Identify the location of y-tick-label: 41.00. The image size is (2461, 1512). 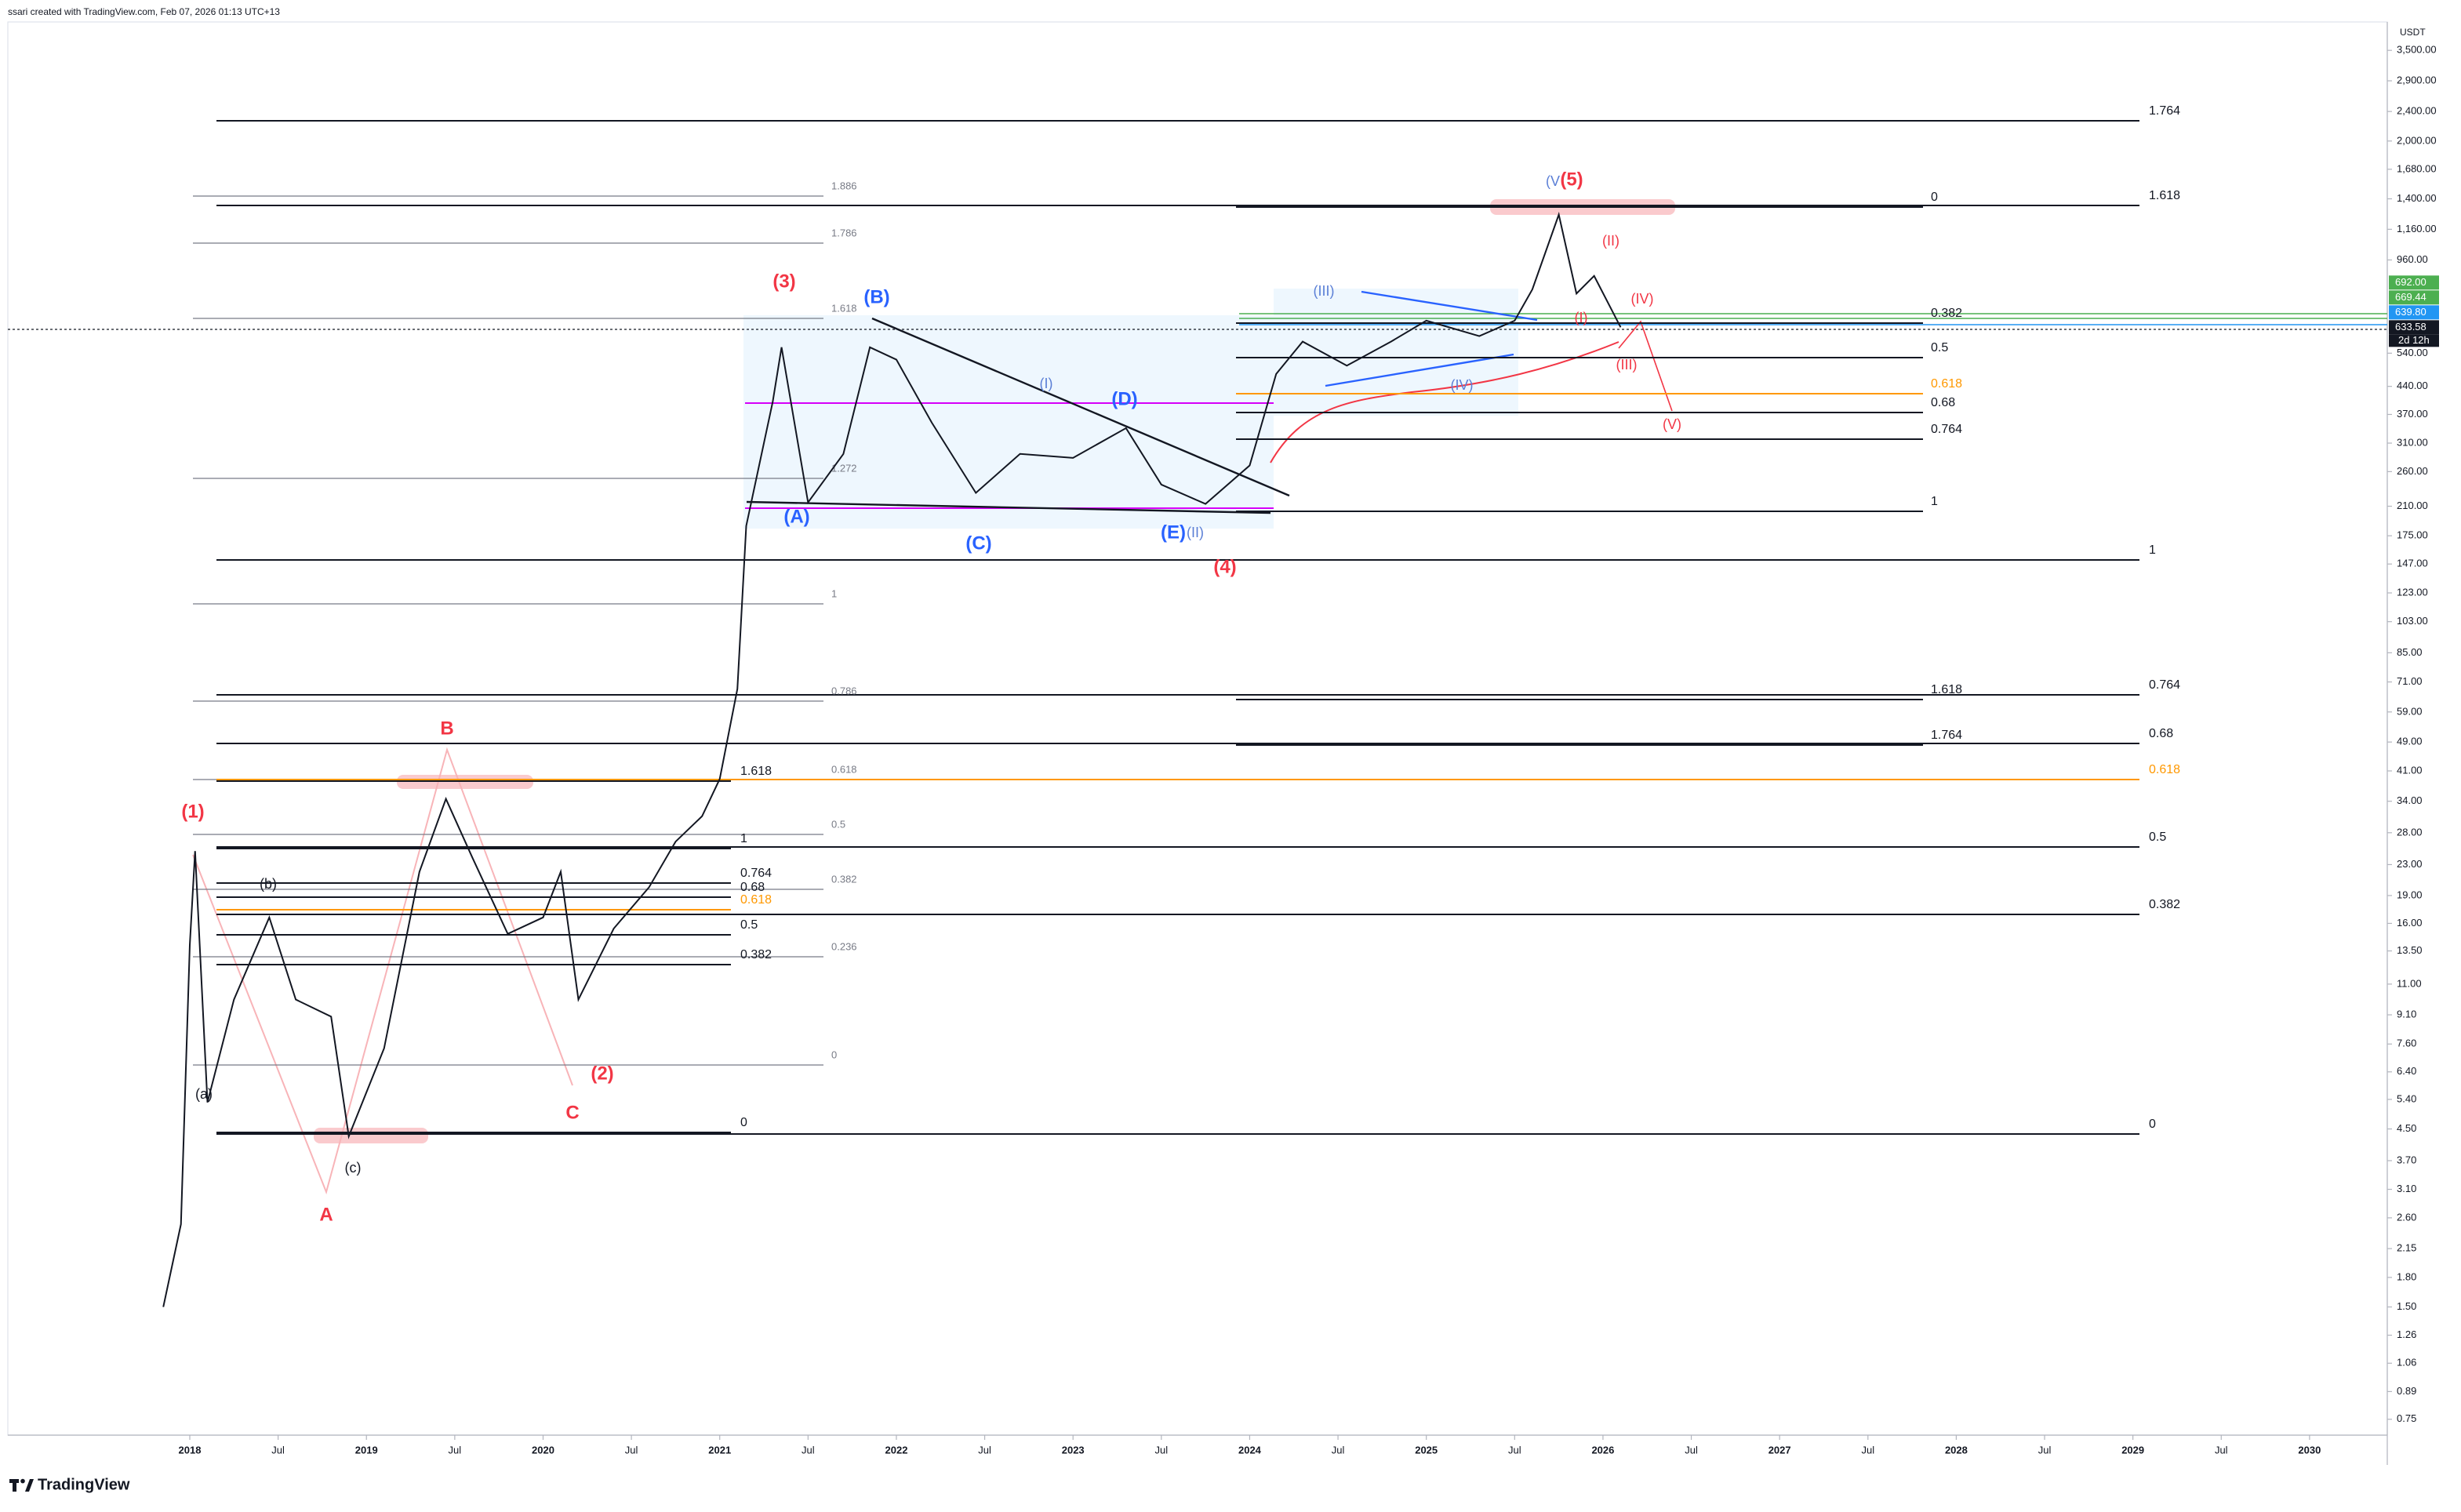
(2410, 770).